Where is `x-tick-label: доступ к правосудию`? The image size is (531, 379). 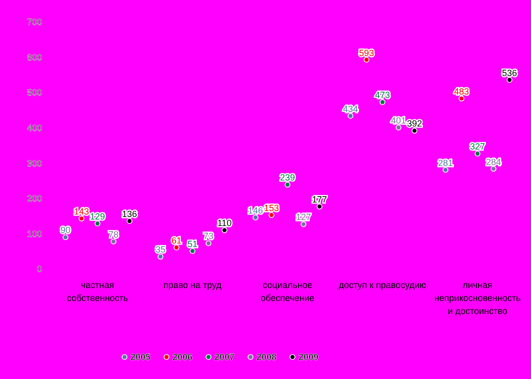
x-tick-label: доступ к правосудию is located at coordinates (382, 285).